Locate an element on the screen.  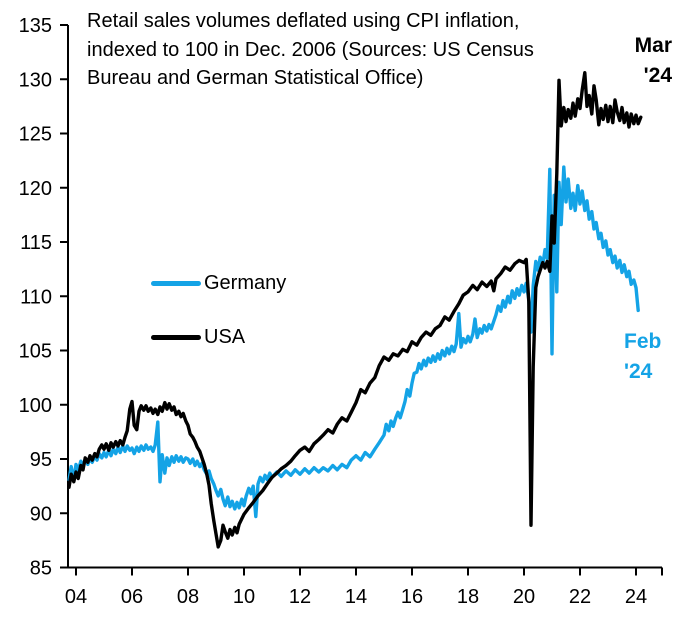
y-tick-label: 95 is located at coordinates (41, 460).